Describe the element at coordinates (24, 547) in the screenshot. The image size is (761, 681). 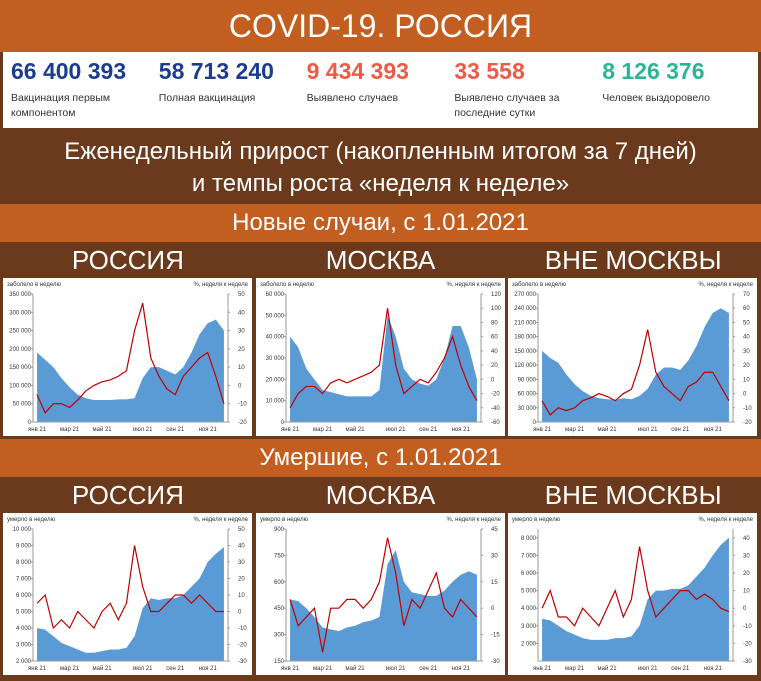
I see `y-tick-label: 9 000` at that location.